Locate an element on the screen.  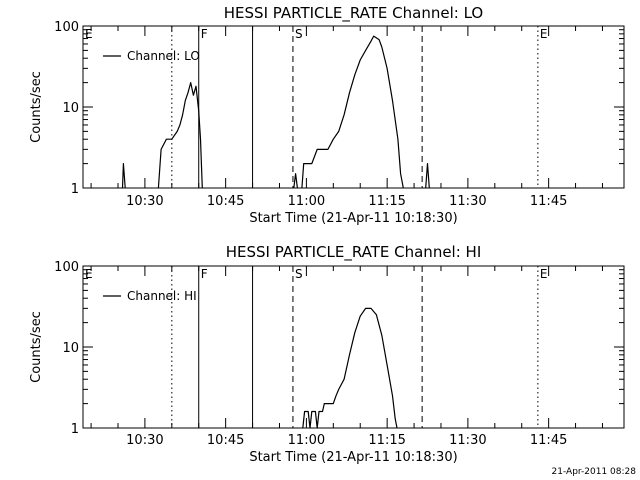
footer-timestamp: 21-Apr-2011 08:28 is located at coordinates (594, 472).